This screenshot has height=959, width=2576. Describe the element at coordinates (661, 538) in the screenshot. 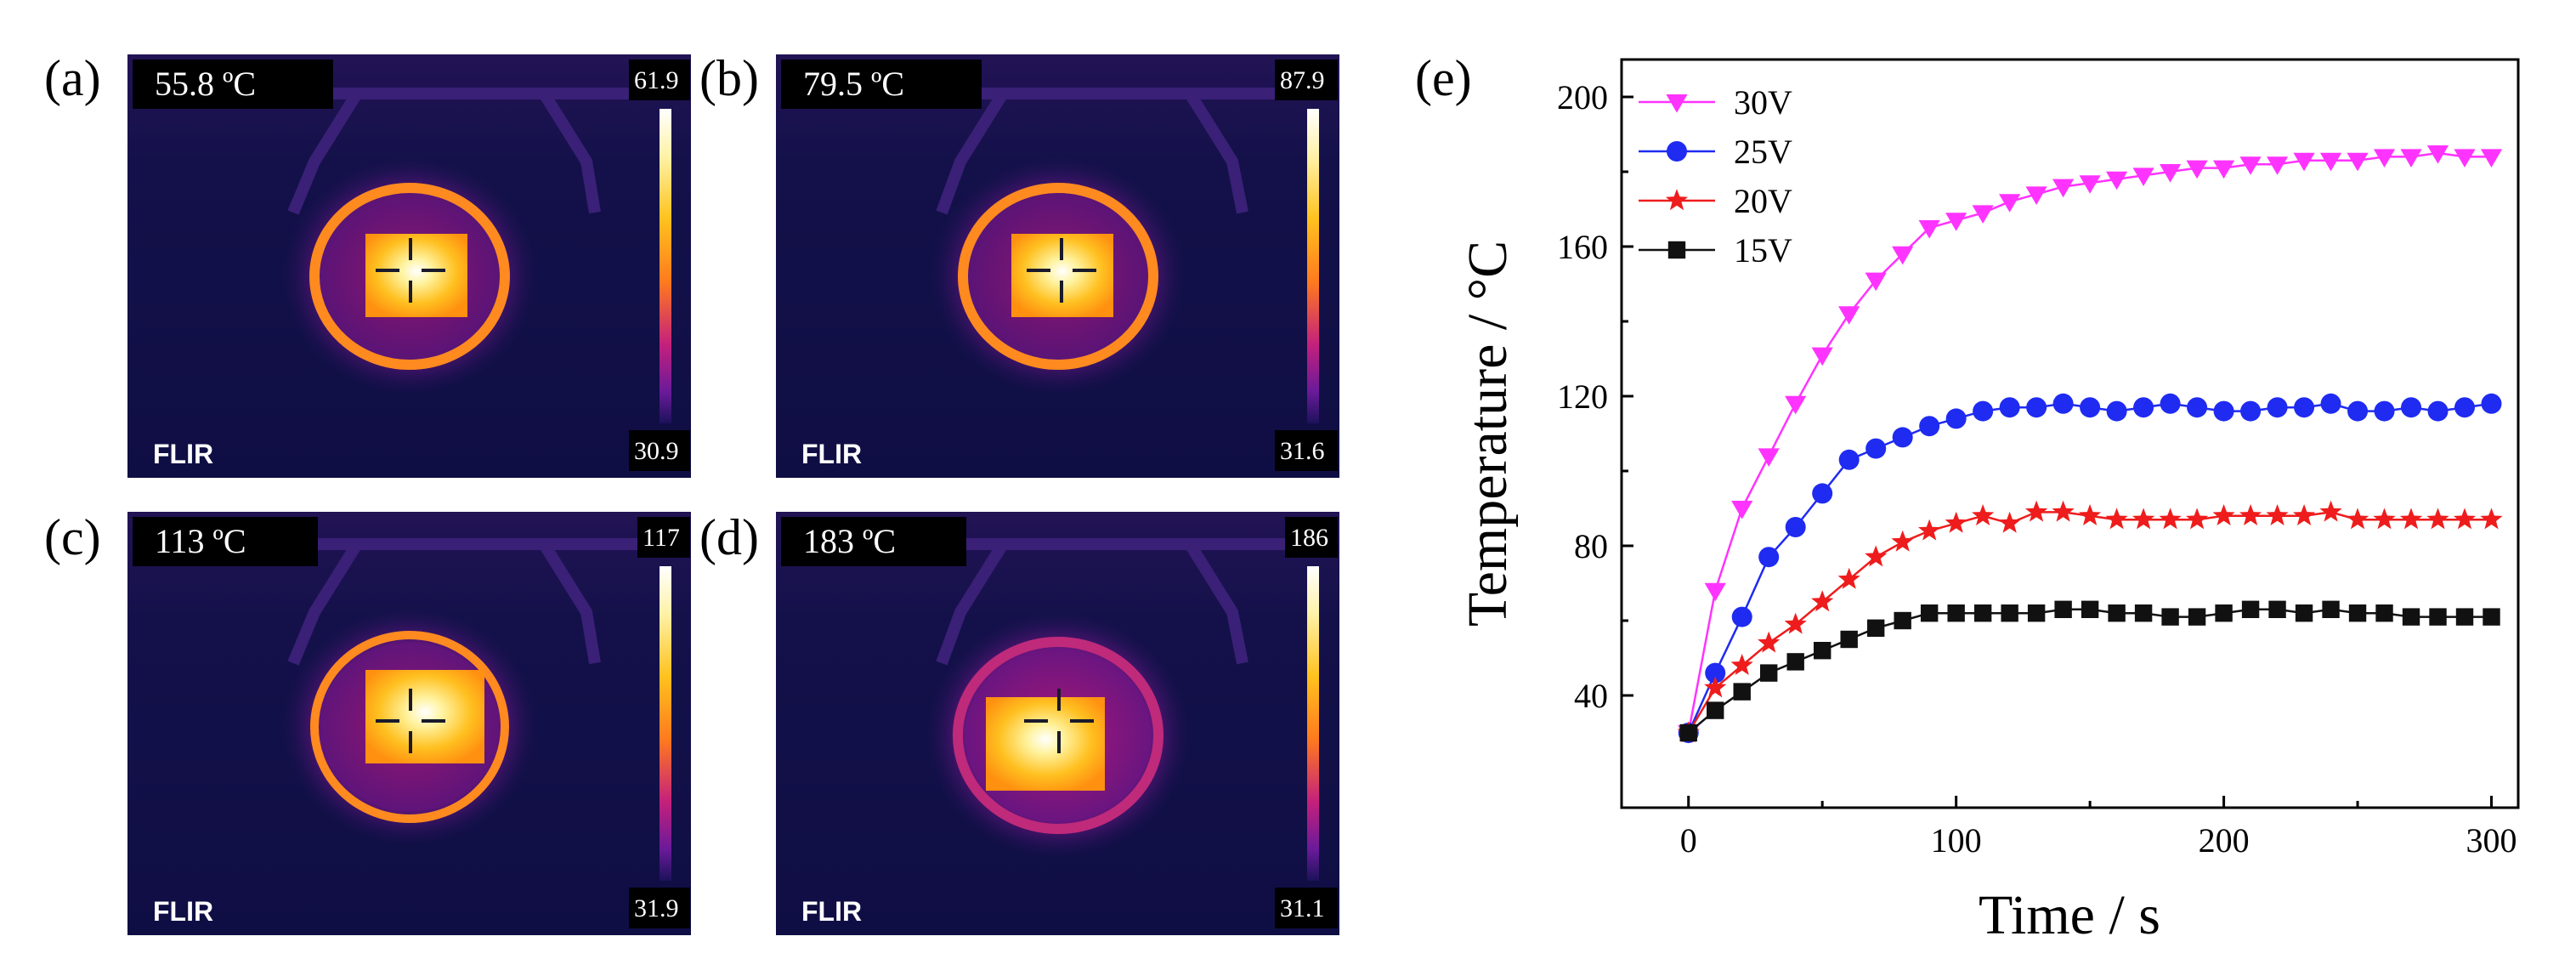

I see `scale-max: 117` at that location.